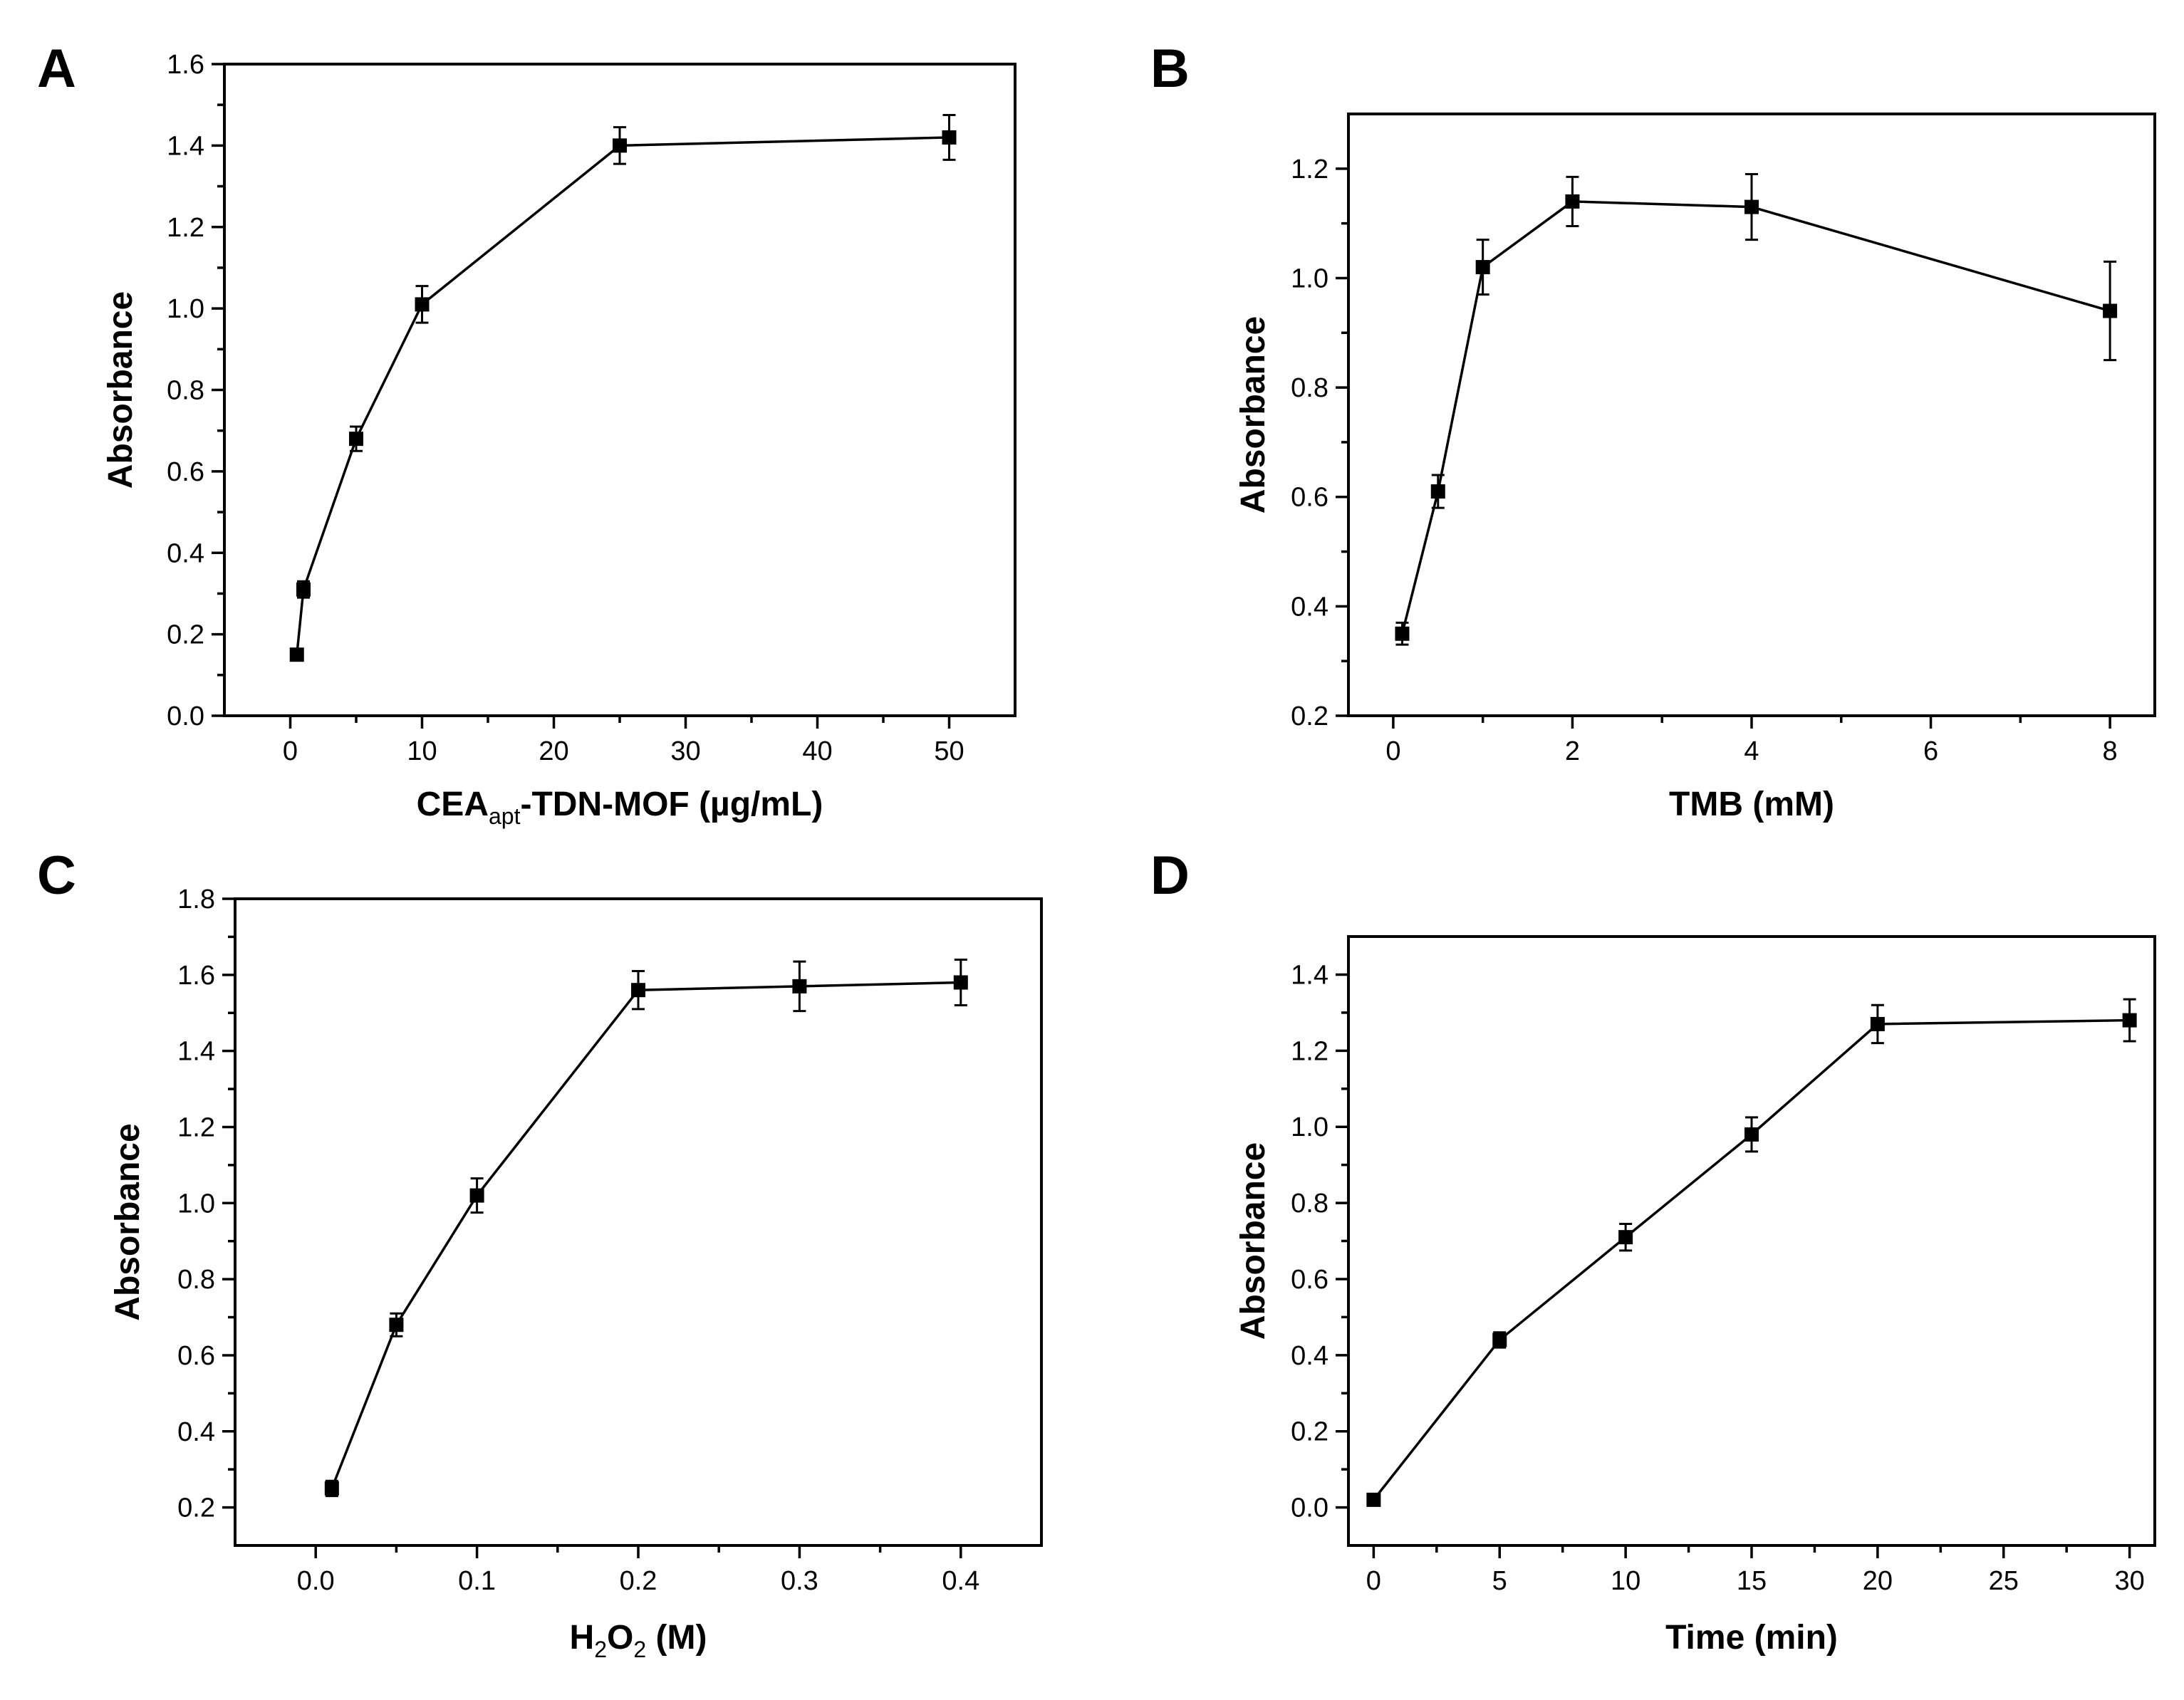 This screenshot has width=2184, height=1700. Describe the element at coordinates (477, 1581) in the screenshot. I see `x-tick-label: 0.1` at that location.